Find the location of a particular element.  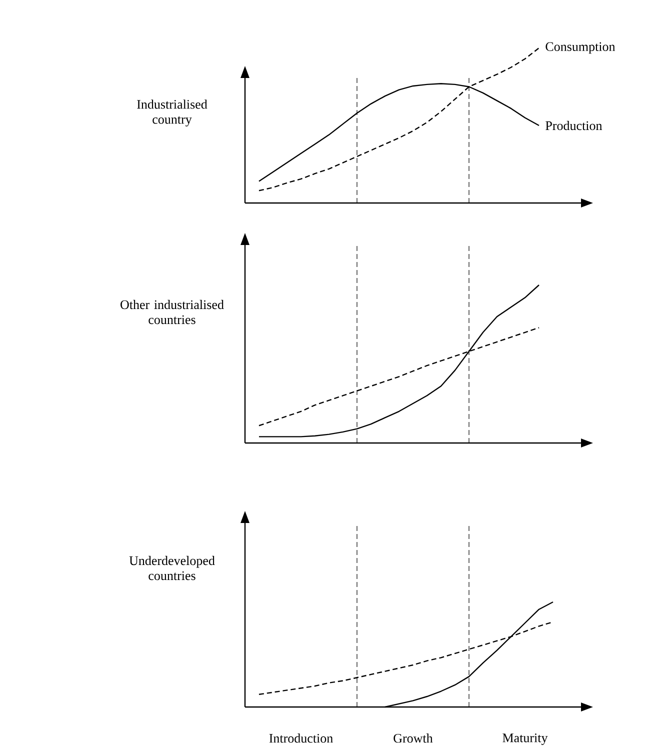

series-label: Production is located at coordinates (574, 125).